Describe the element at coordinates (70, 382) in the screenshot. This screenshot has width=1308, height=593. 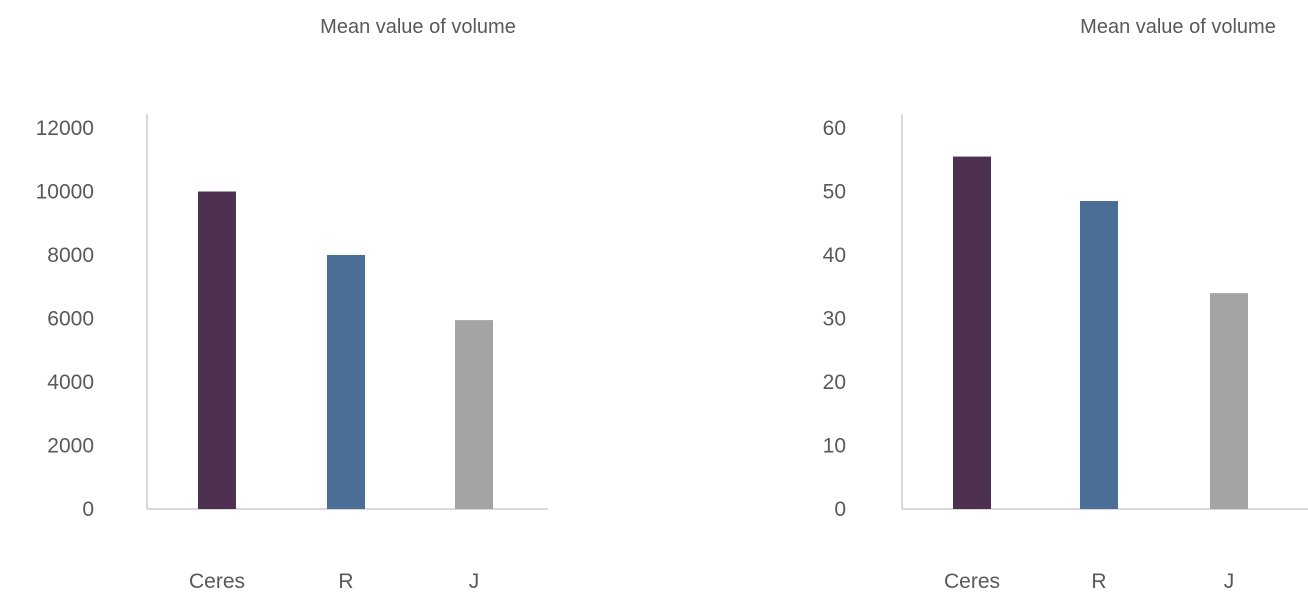
I see `y-tick-label: 4000` at that location.